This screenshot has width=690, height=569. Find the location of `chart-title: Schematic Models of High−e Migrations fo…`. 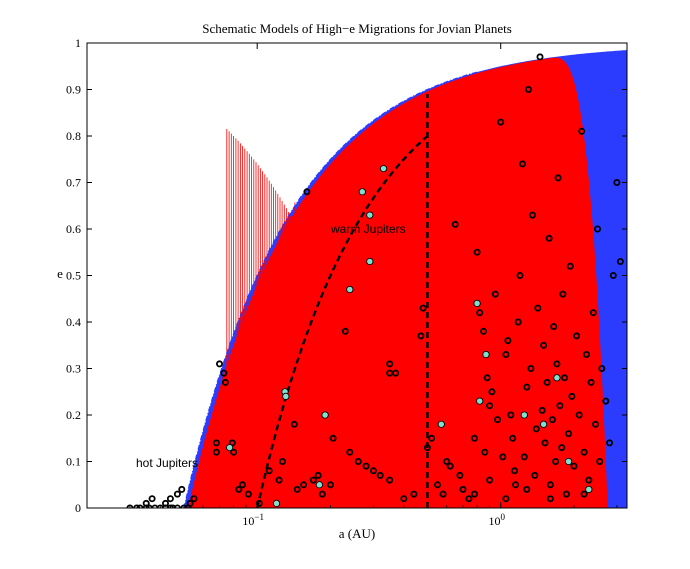

chart-title: Schematic Models of High−e Migrations fo… is located at coordinates (357, 28).